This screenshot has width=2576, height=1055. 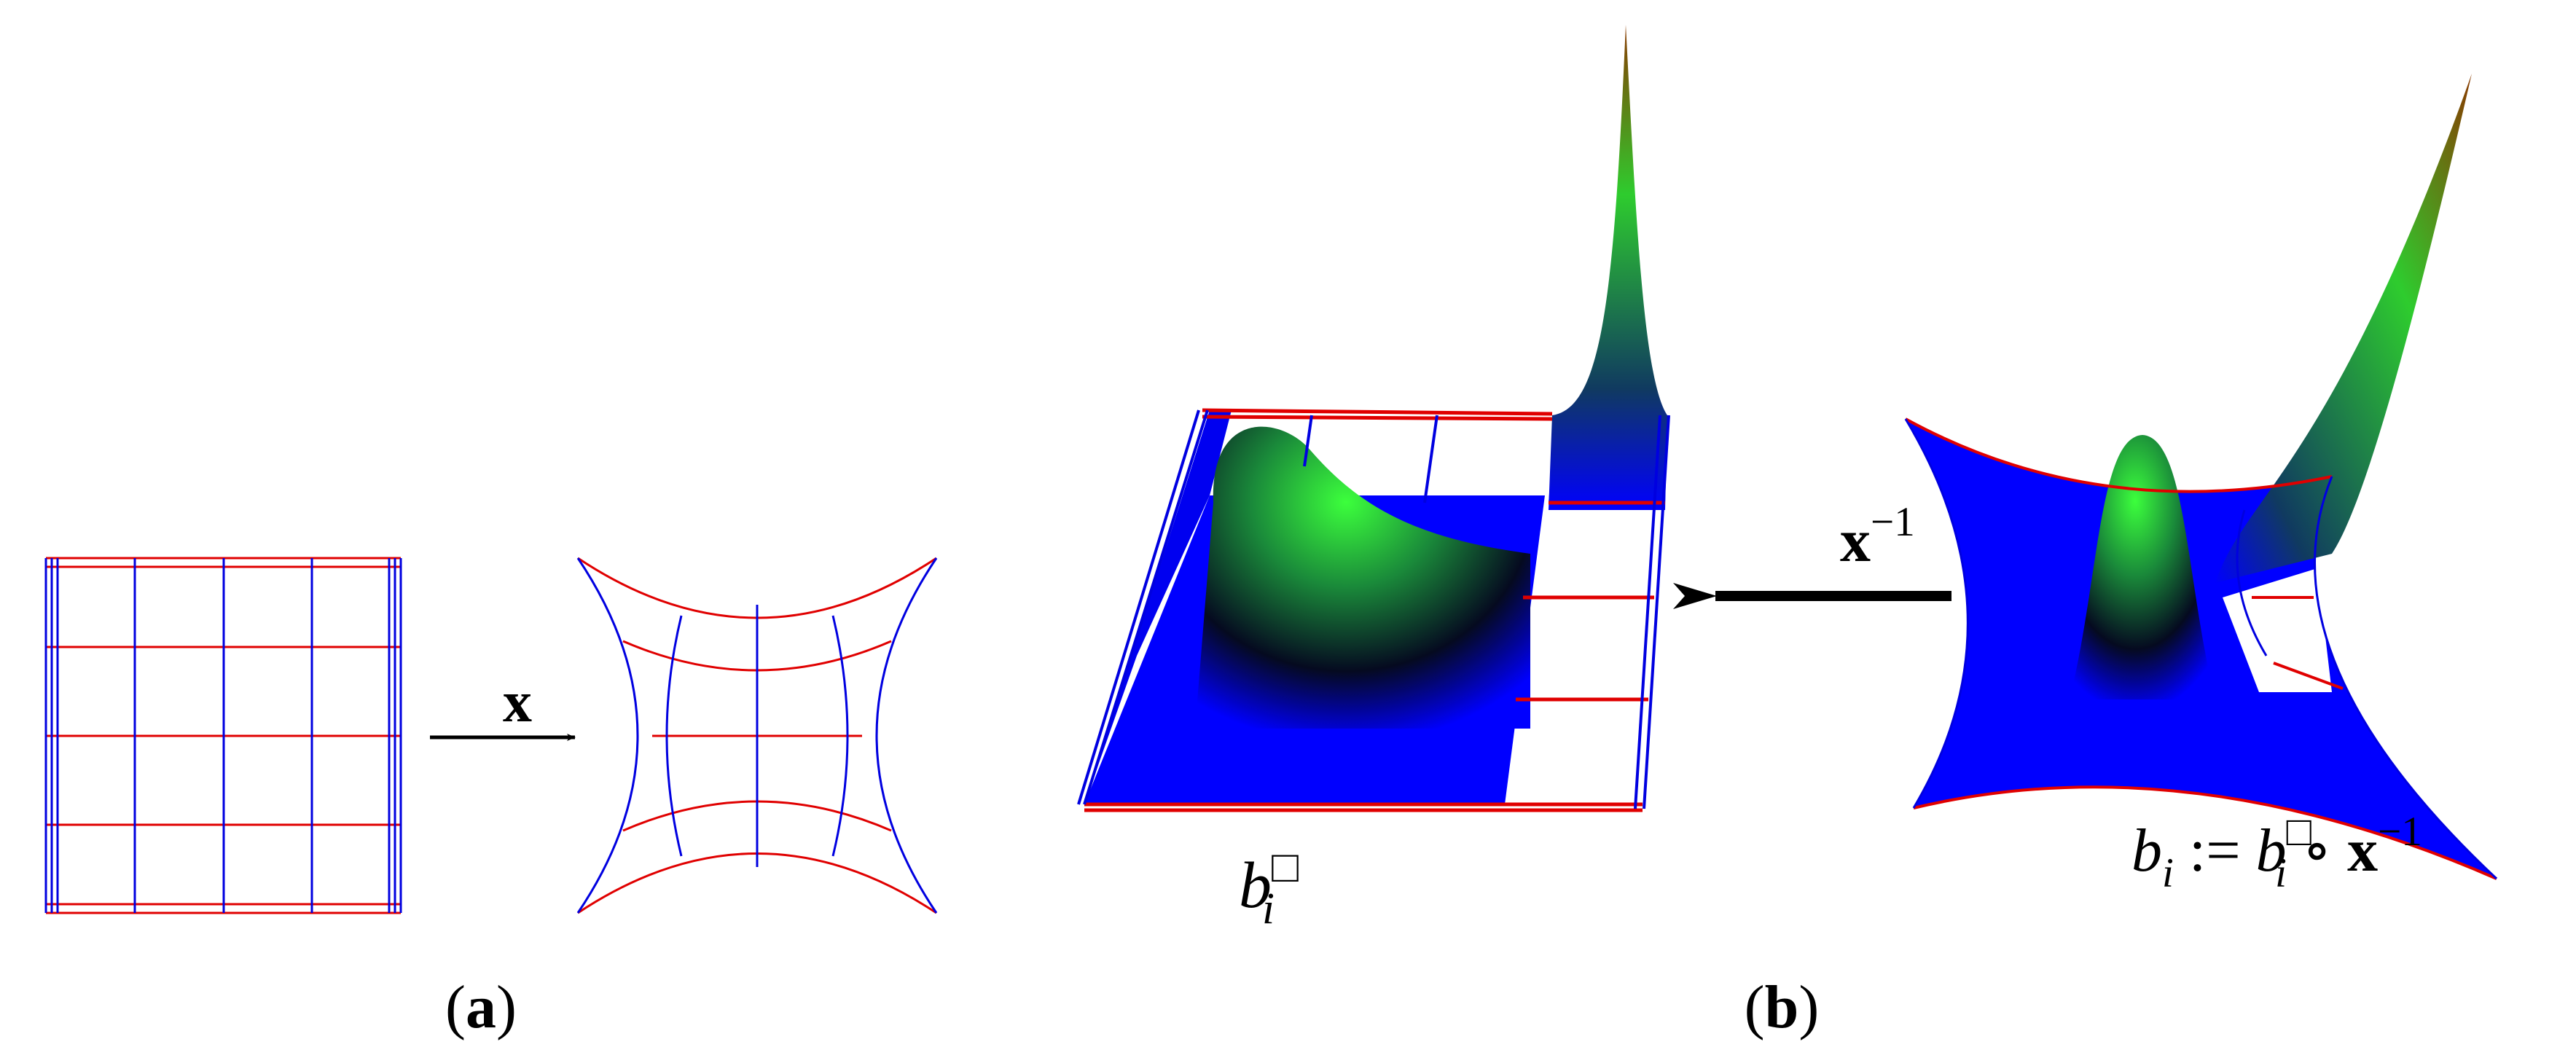 I want to click on arrow-label: x−1, so click(x=1877, y=537).